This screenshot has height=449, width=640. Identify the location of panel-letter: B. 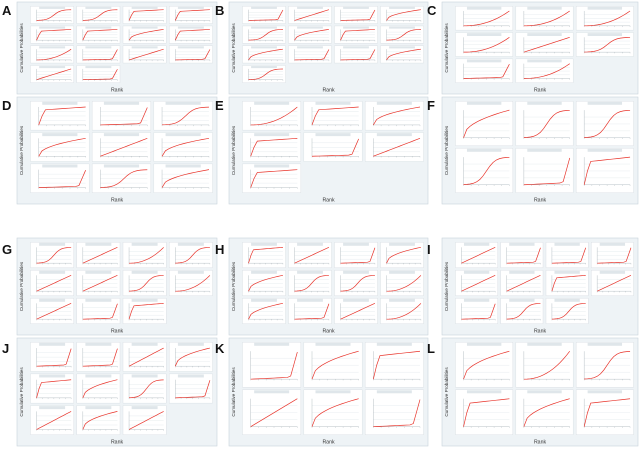
(219, 10).